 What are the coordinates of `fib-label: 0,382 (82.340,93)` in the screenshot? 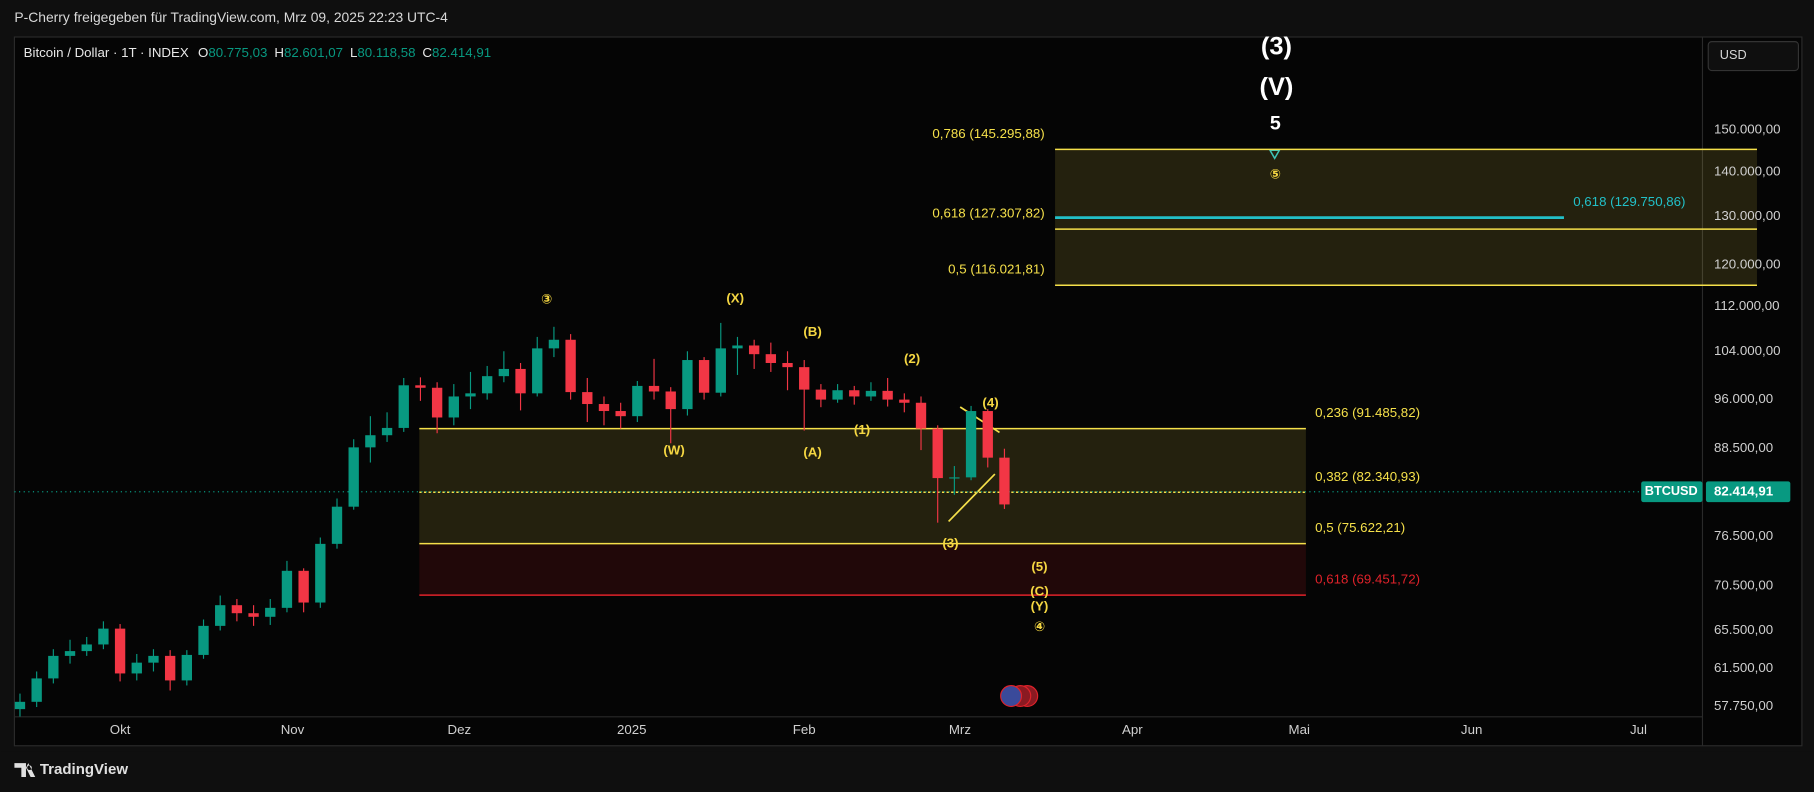 It's located at (1367, 476).